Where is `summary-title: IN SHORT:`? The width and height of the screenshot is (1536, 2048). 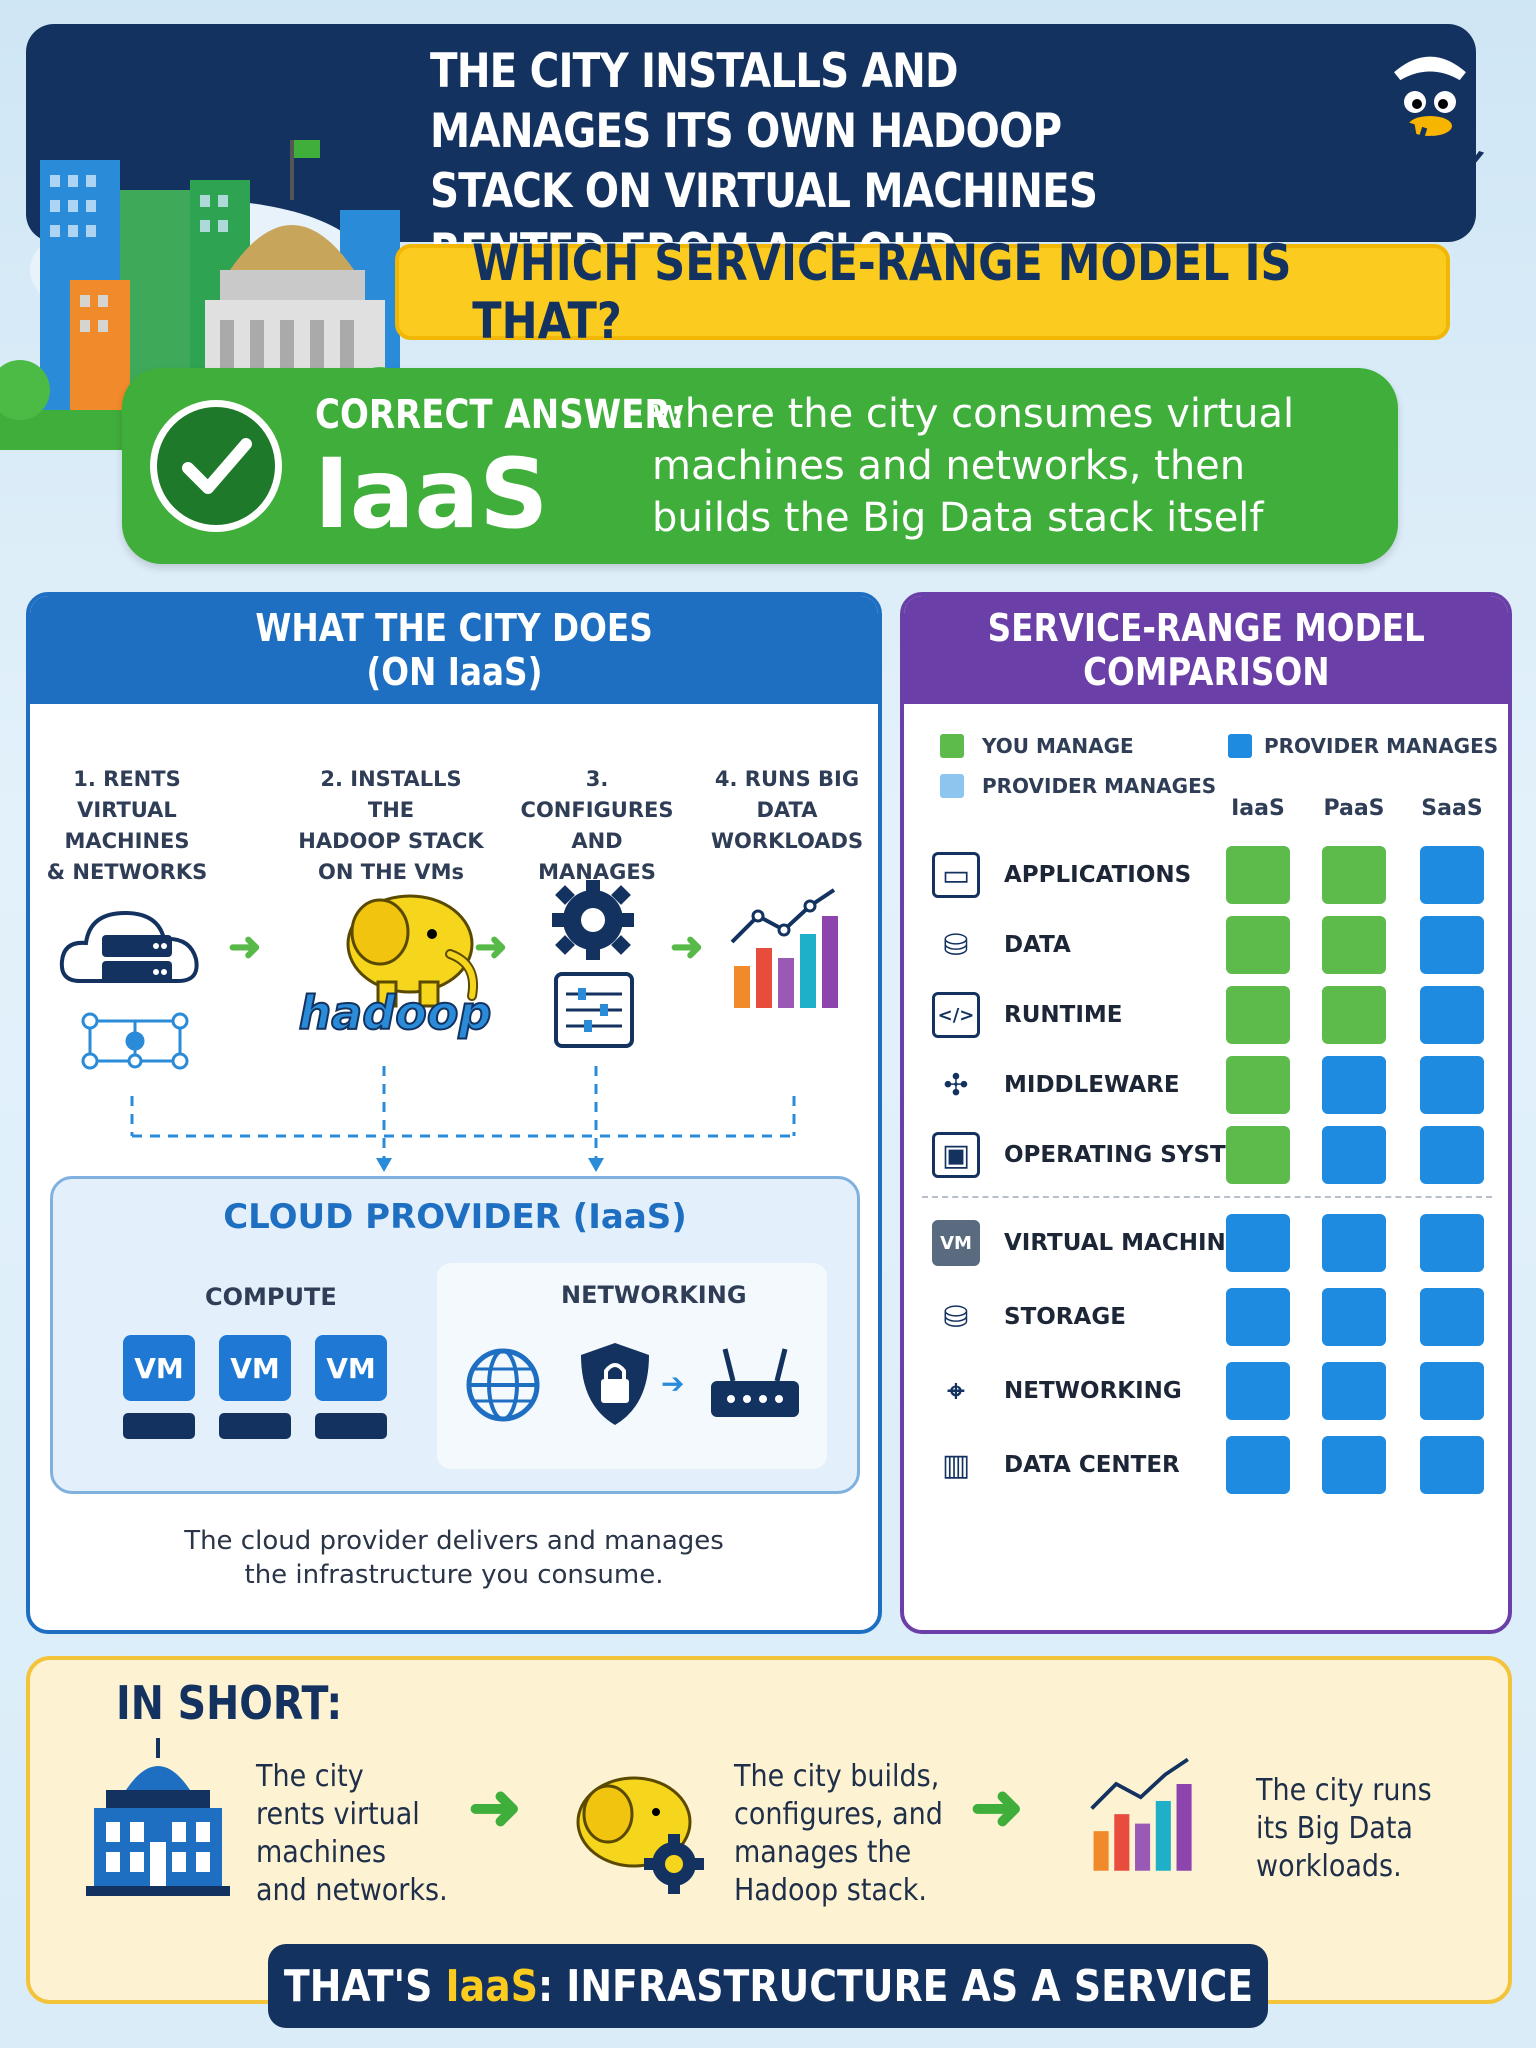 summary-title: IN SHORT: is located at coordinates (229, 1703).